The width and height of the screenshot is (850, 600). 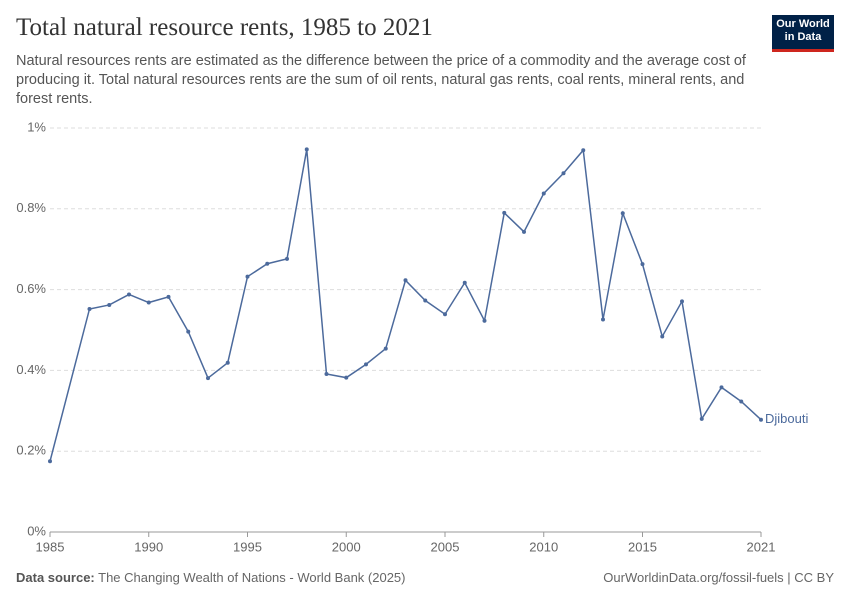 What do you see at coordinates (55, 577) in the screenshot?
I see `source-label: Data source:` at bounding box center [55, 577].